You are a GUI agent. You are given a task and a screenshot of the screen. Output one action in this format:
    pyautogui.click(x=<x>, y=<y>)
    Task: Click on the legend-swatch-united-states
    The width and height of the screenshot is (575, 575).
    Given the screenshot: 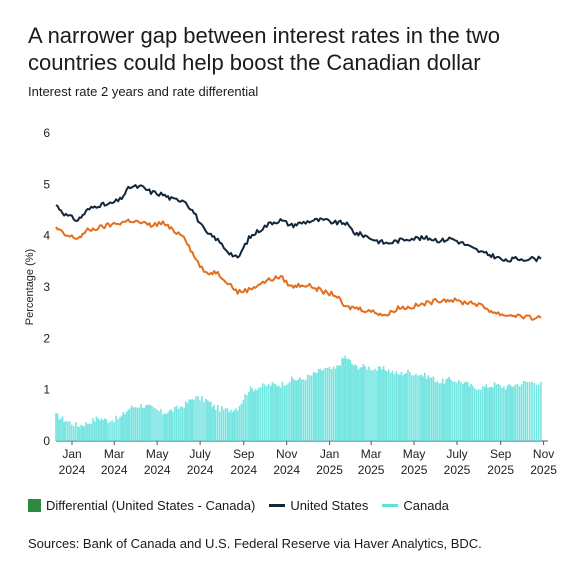 What is the action you would take?
    pyautogui.click(x=277, y=505)
    